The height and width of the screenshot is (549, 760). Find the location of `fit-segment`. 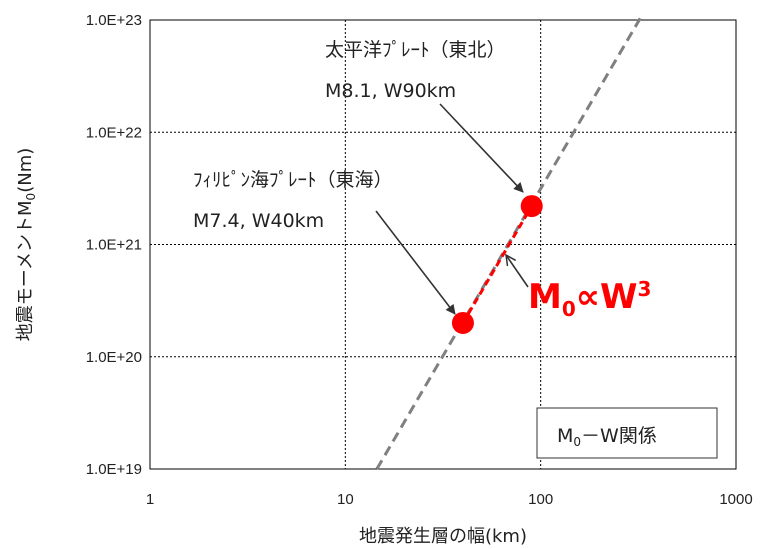

fit-segment is located at coordinates (497, 264).